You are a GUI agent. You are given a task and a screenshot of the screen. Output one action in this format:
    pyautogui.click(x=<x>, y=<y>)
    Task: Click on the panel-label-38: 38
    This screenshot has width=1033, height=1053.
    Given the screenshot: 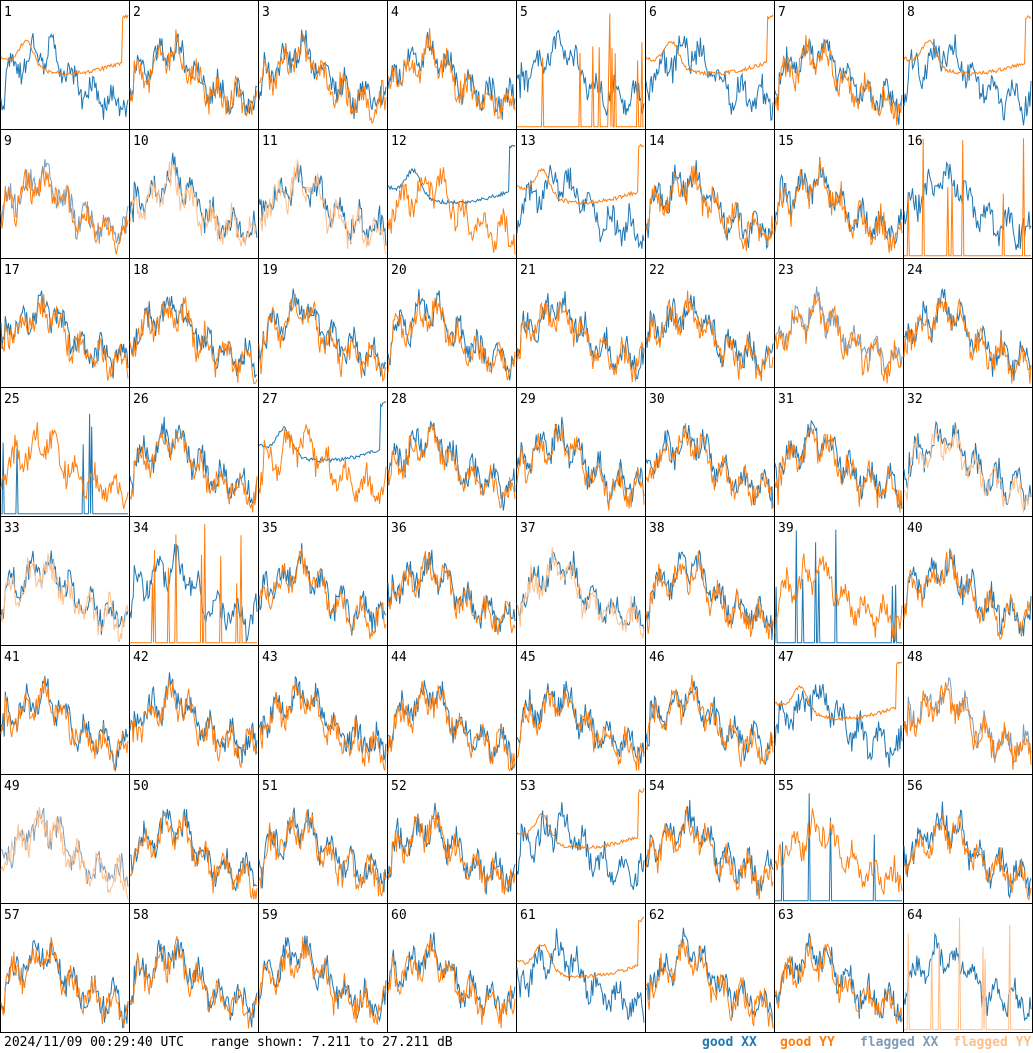 What is the action you would take?
    pyautogui.click(x=657, y=528)
    